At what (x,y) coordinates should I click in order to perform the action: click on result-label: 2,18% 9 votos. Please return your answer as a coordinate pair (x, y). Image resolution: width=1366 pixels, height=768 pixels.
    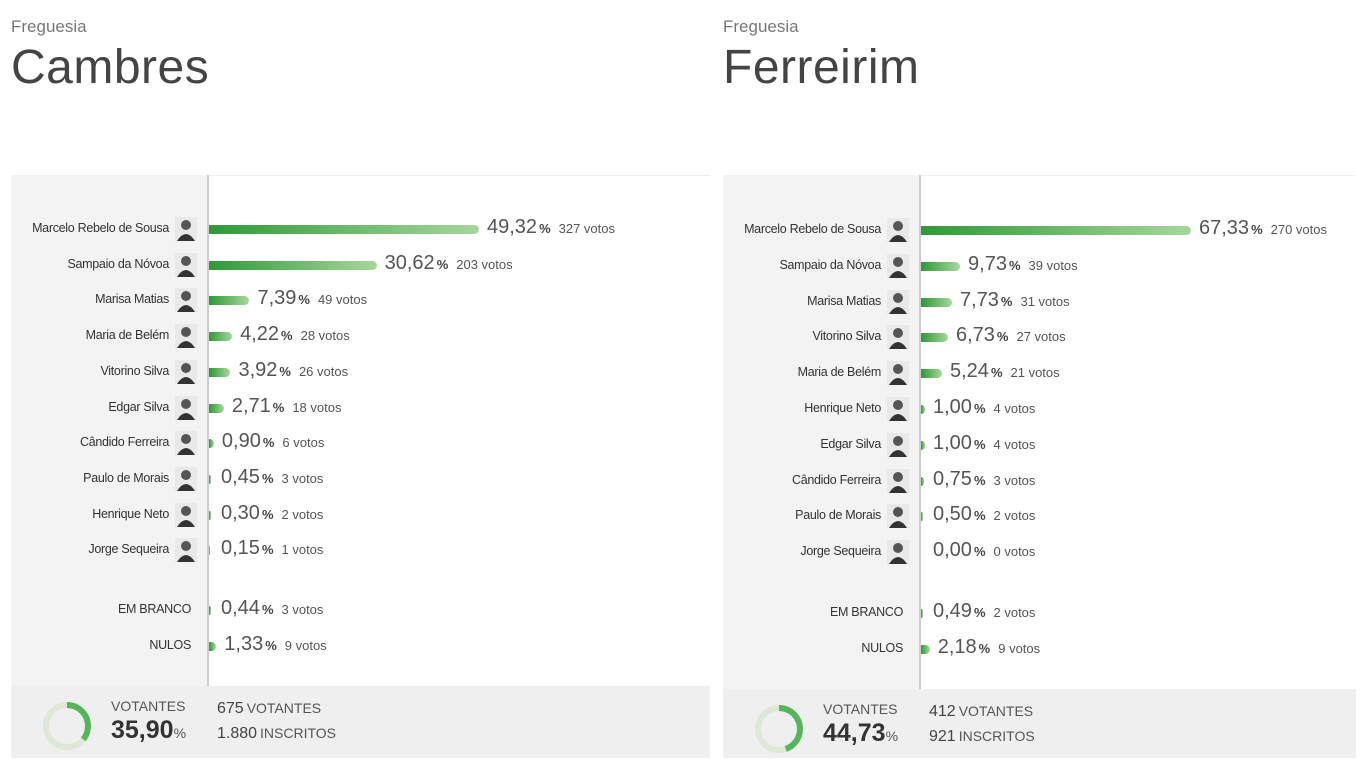
    Looking at the image, I should click on (989, 647).